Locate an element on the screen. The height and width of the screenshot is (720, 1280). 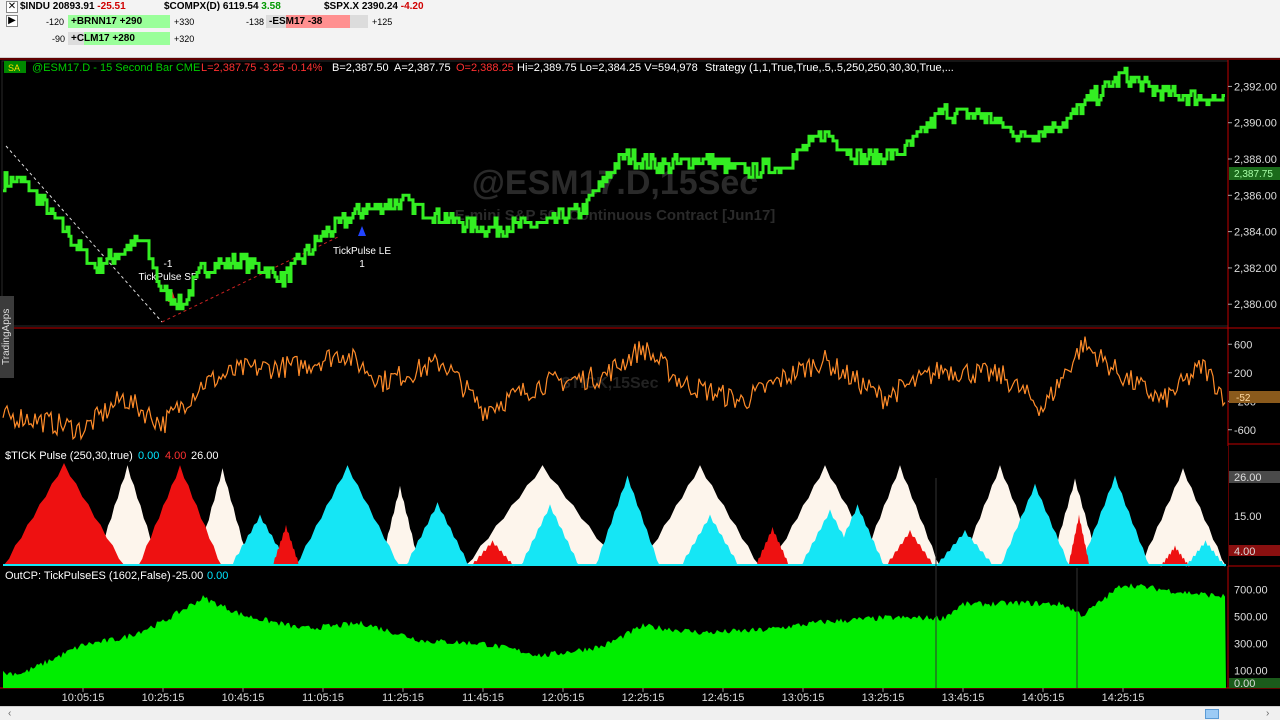
close-icon: ✕ is located at coordinates (12, 7).